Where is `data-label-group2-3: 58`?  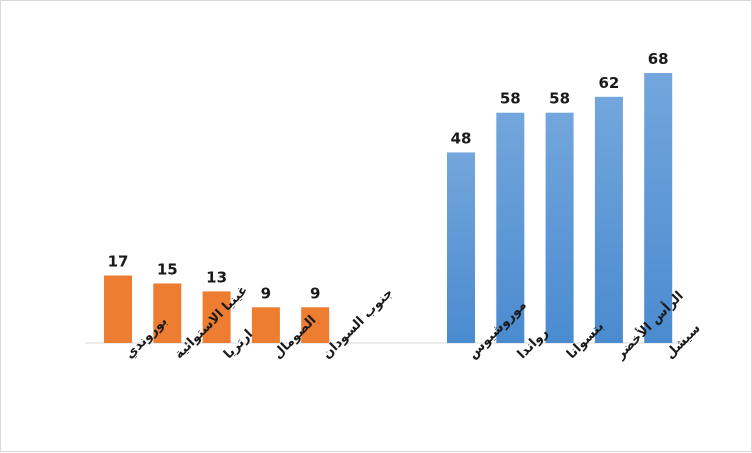 data-label-group2-3: 58 is located at coordinates (559, 99).